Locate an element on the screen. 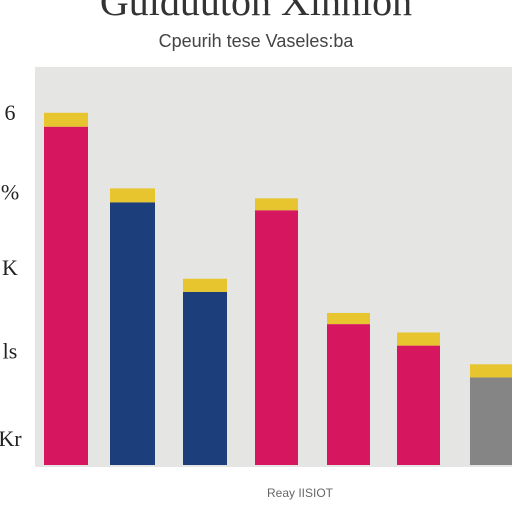  y-tick-label: K is located at coordinates (10, 267).